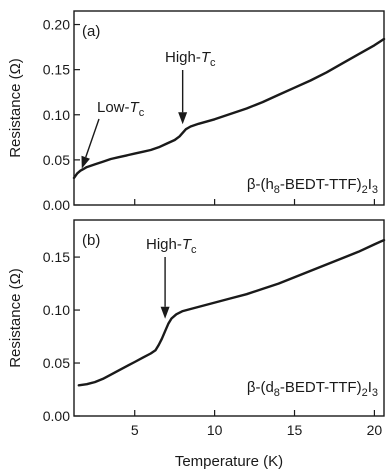 This screenshot has height=473, width=388. What do you see at coordinates (260, 387) in the screenshot?
I see `sample-b-prefix: β-(d` at bounding box center [260, 387].